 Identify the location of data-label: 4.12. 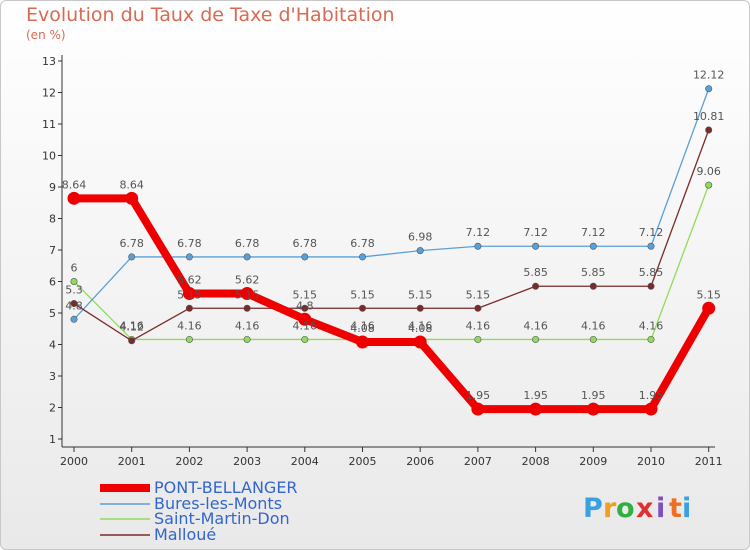
(131, 327).